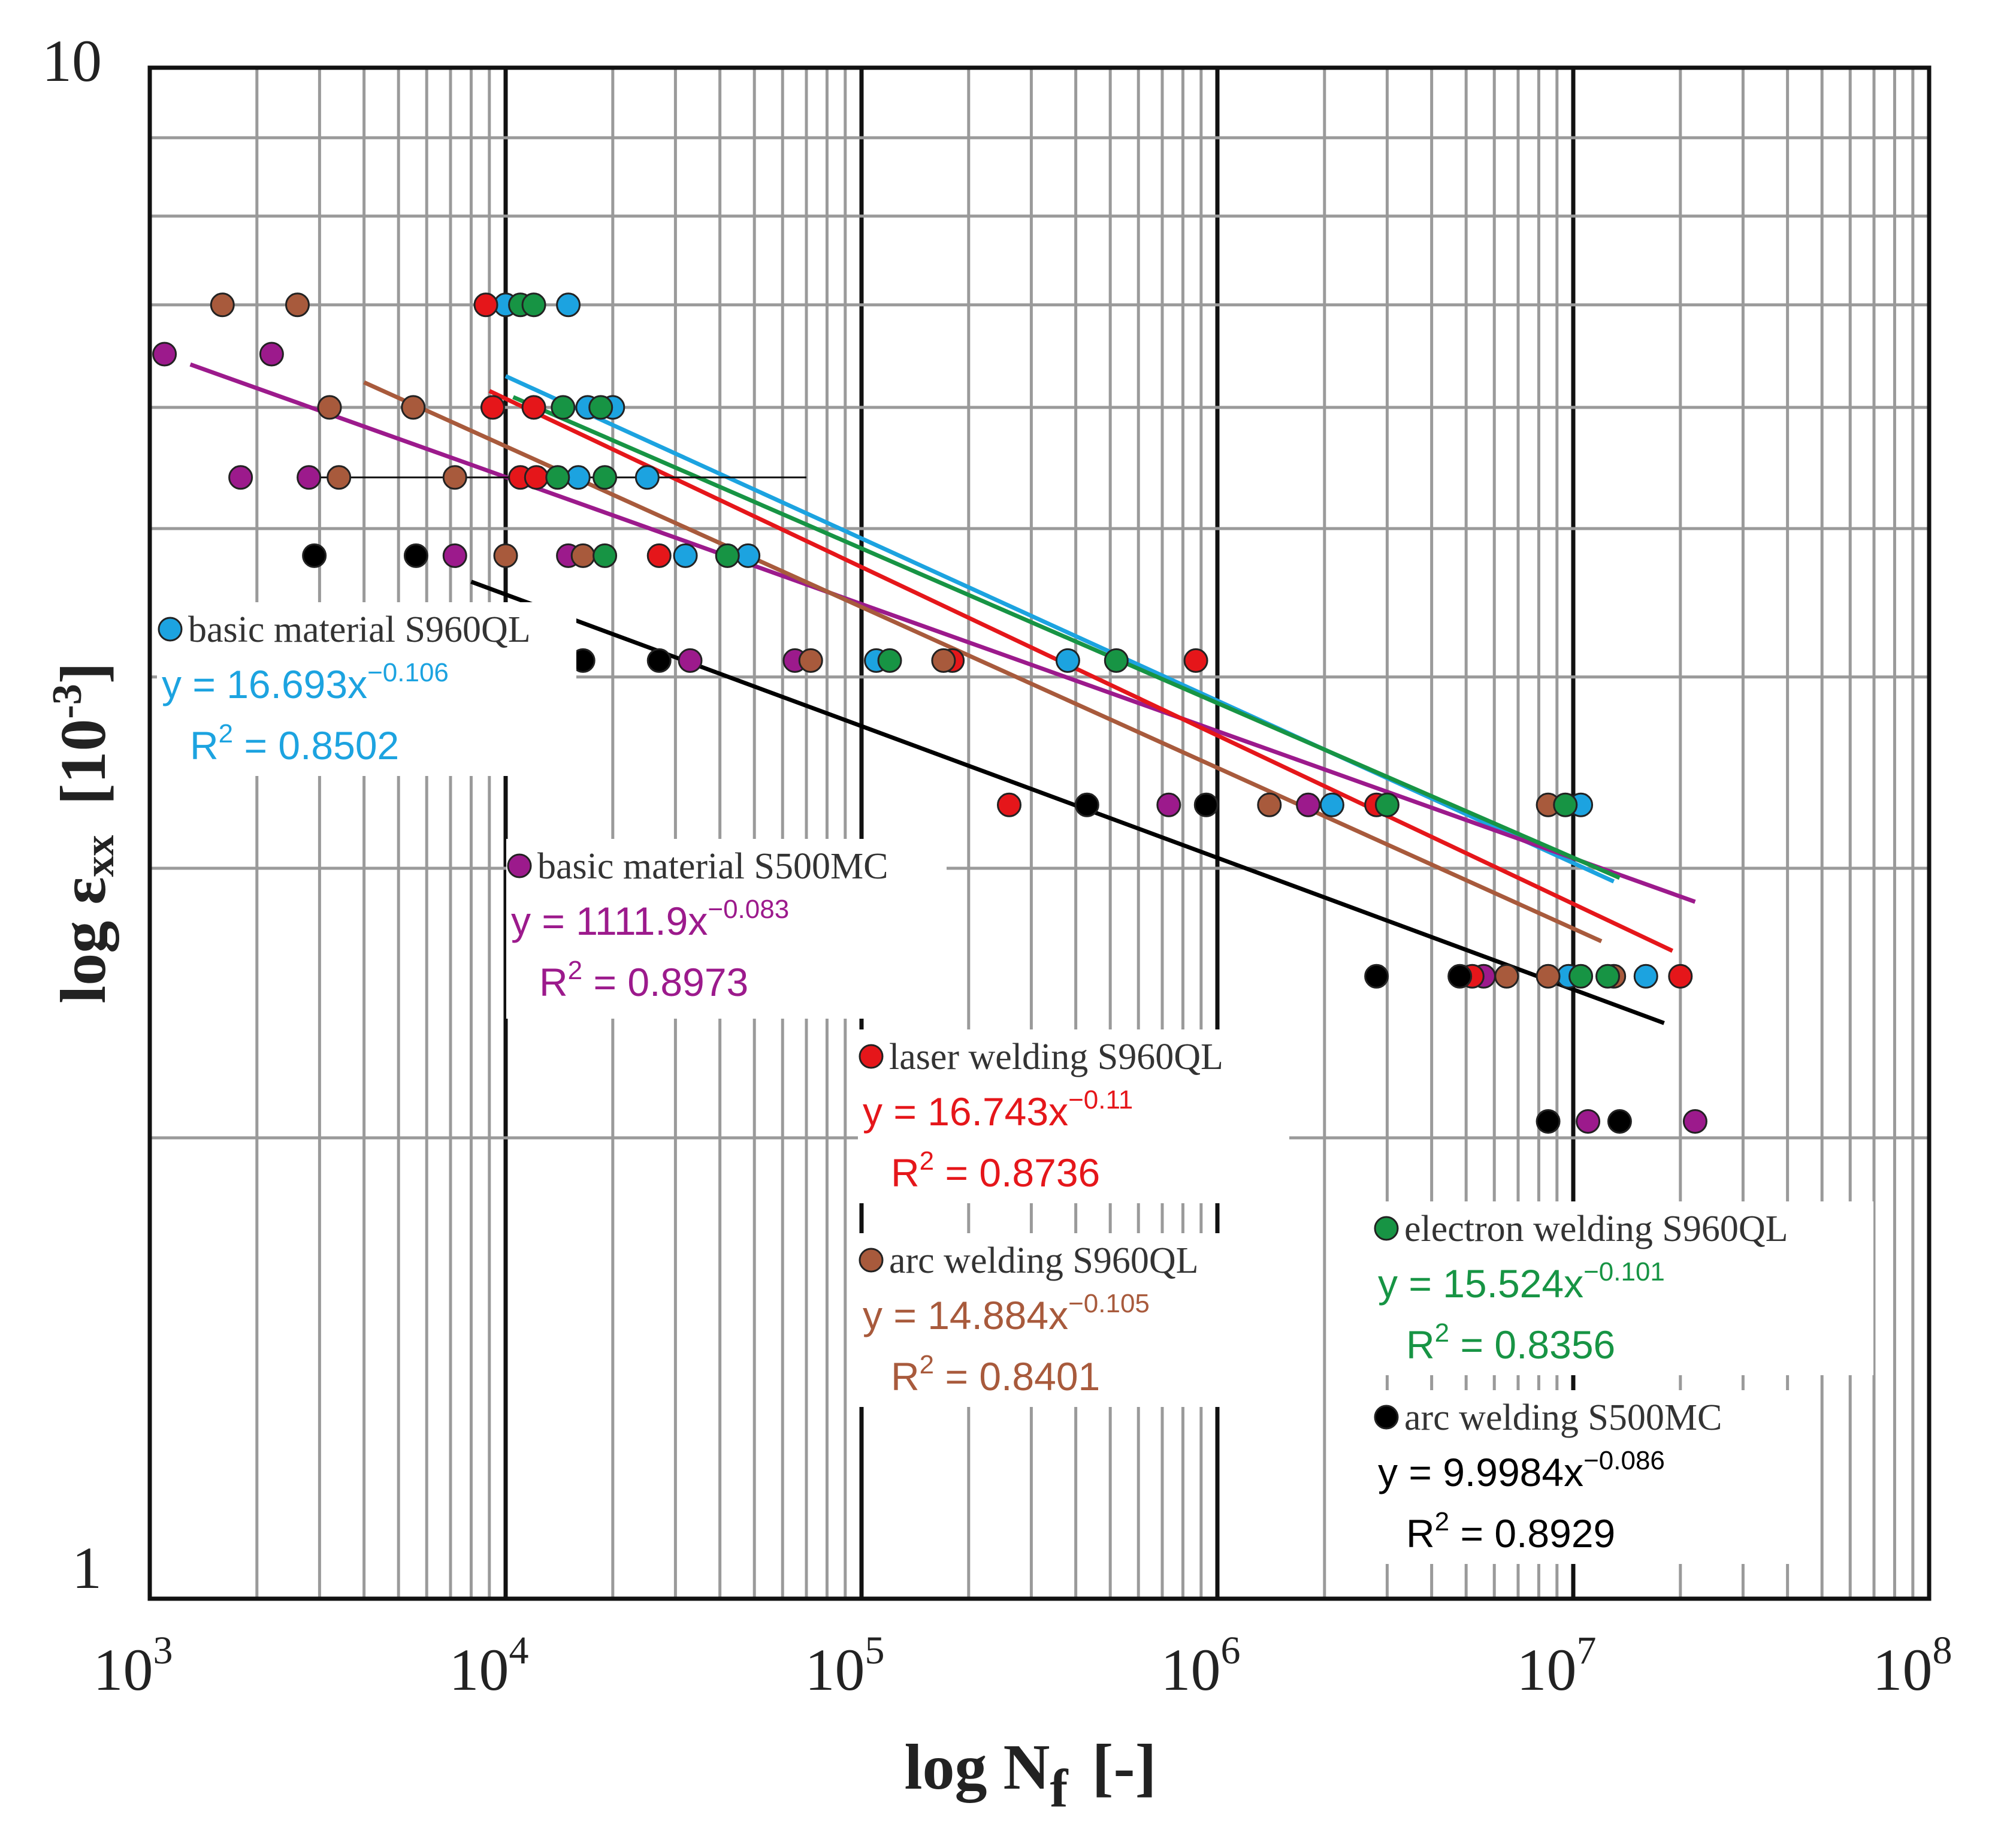  What do you see at coordinates (83, 762) in the screenshot?
I see `y-axis-unit: [10` at bounding box center [83, 762].